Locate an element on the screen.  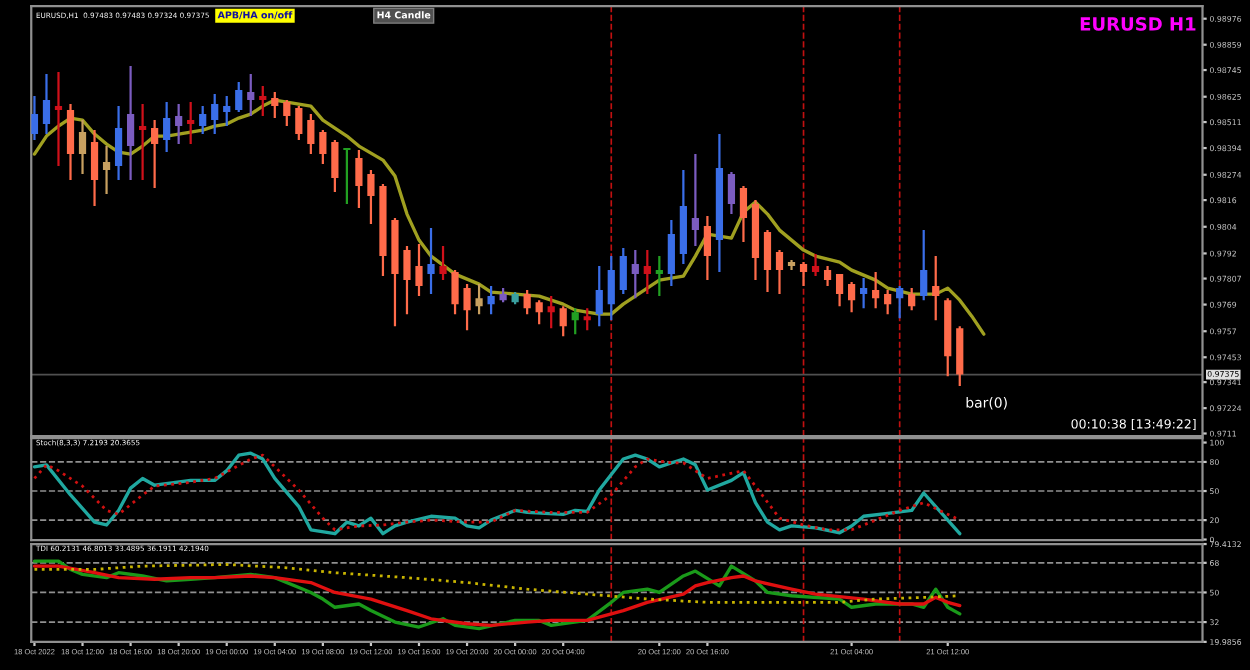
annotation: EURUSD H1 is located at coordinates (1138, 24).